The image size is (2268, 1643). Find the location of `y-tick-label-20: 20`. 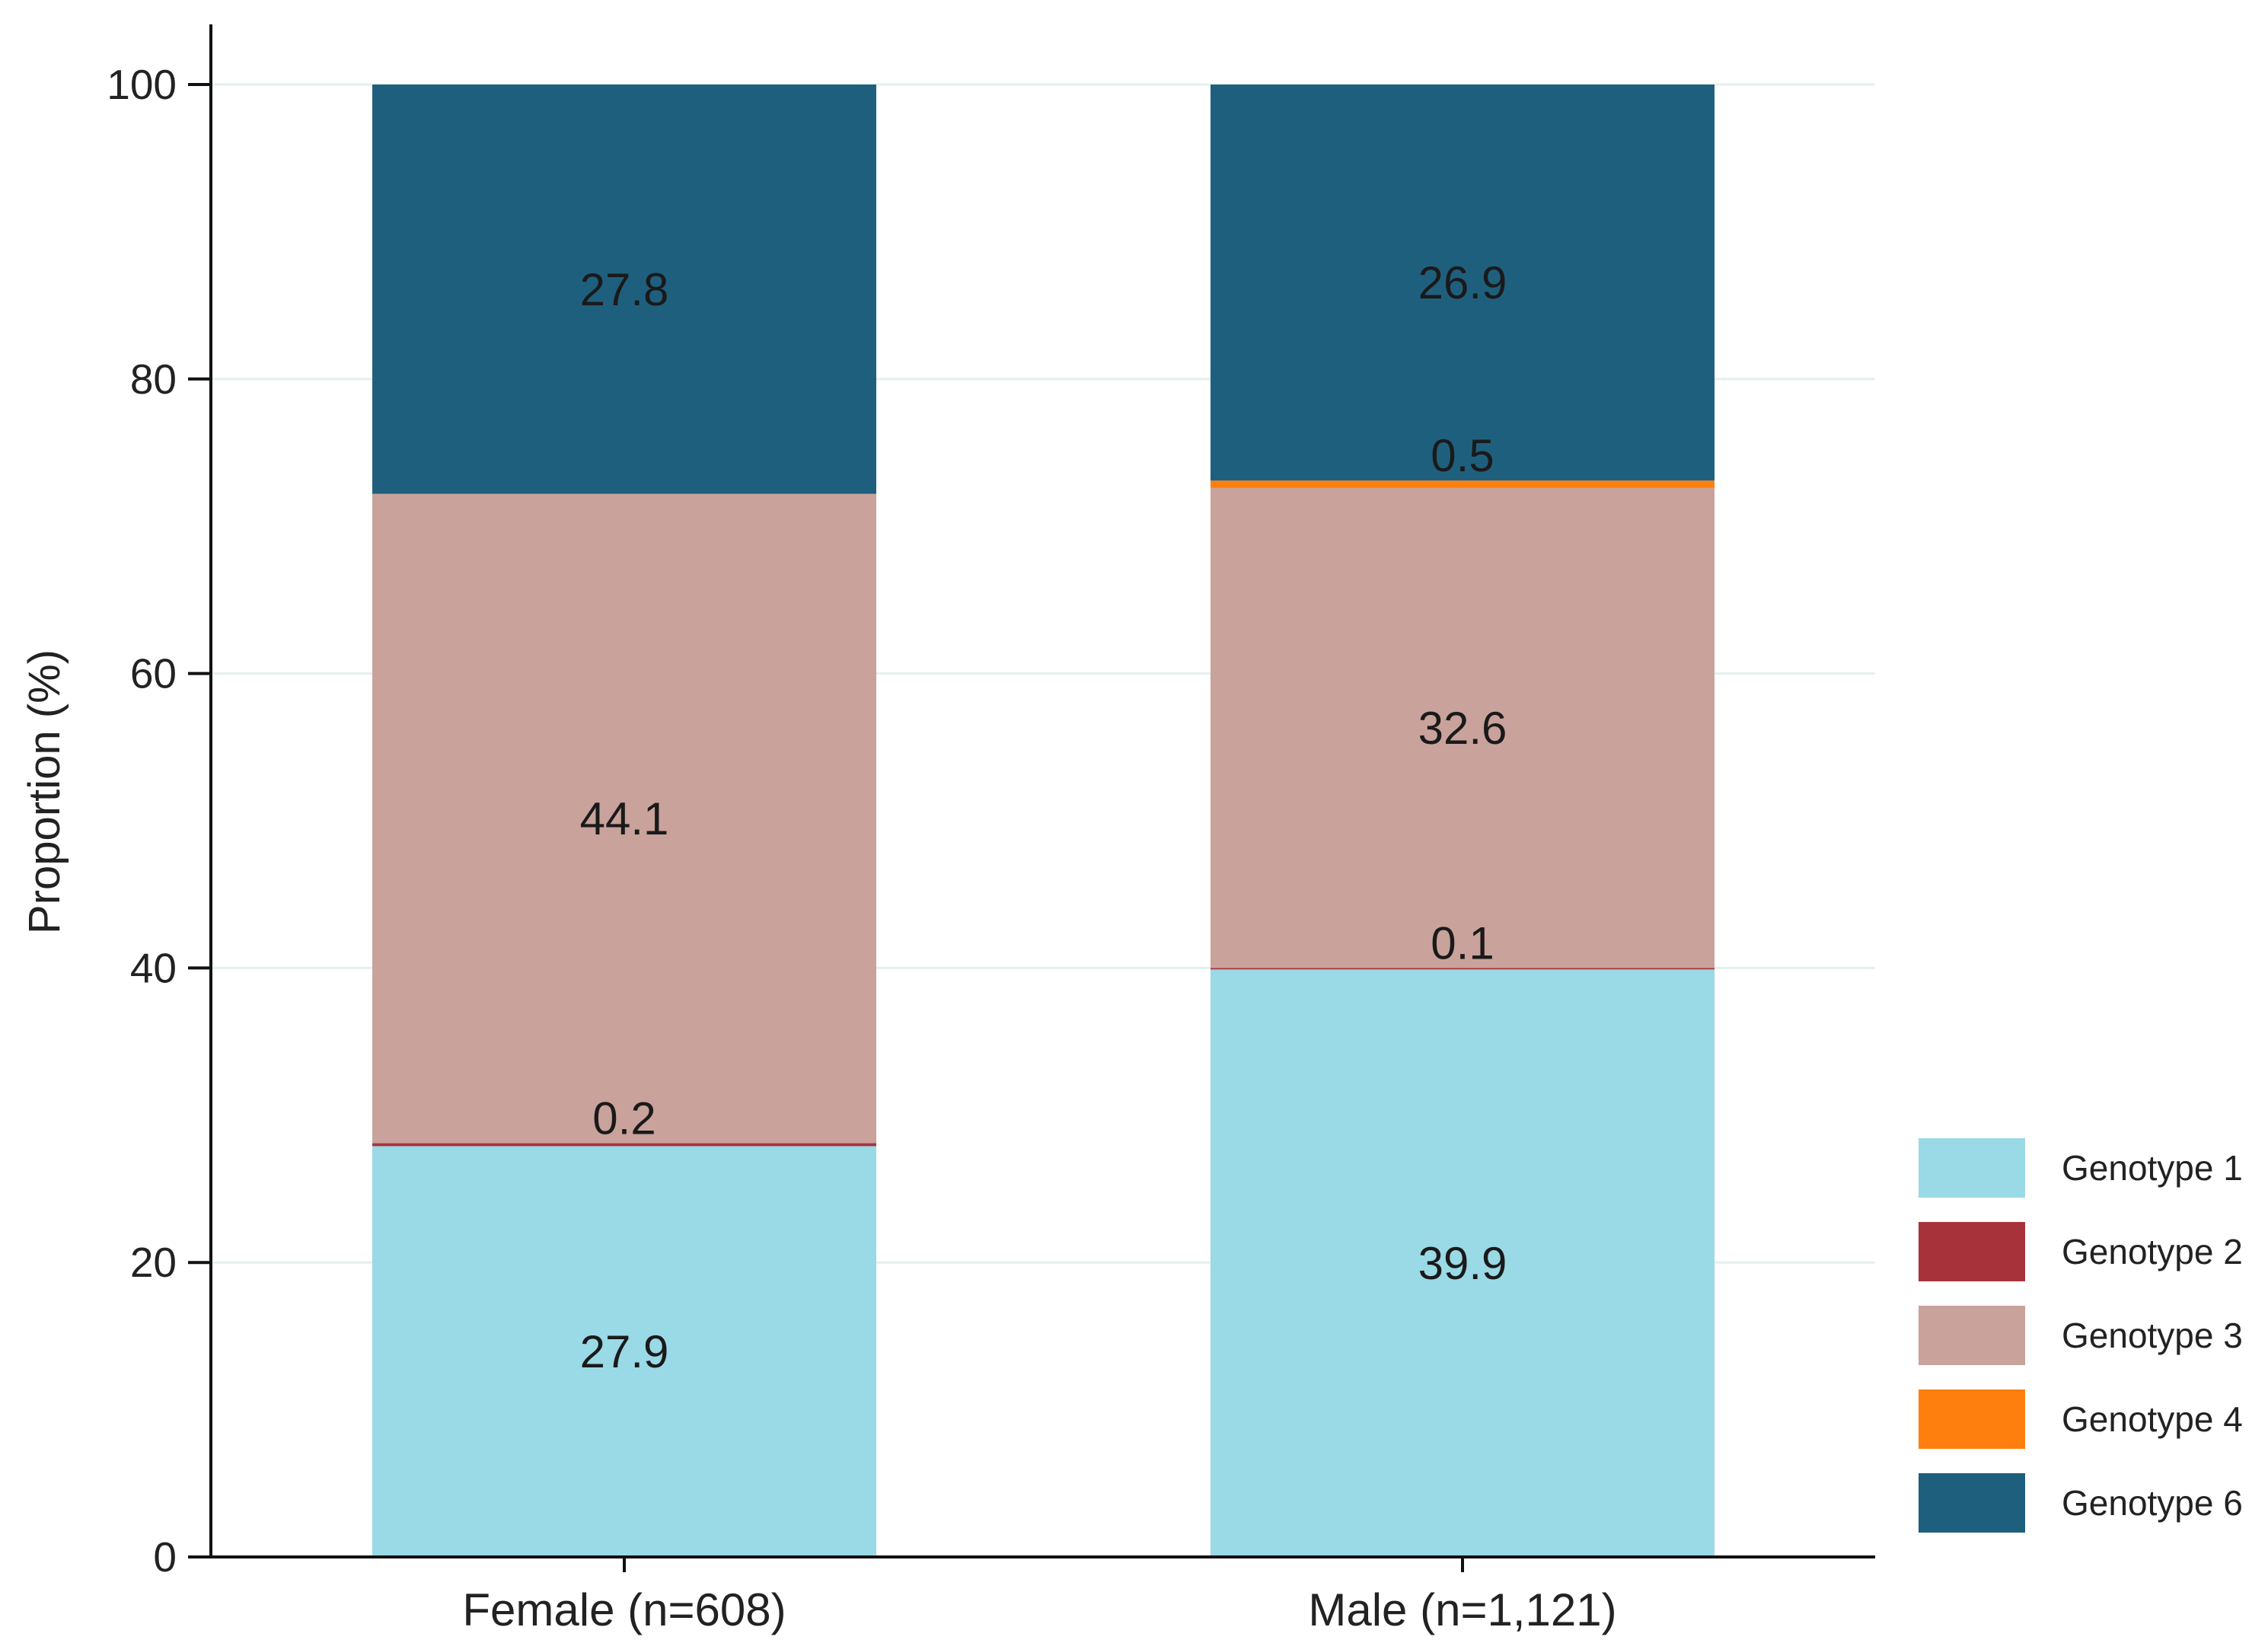

y-tick-label-20: 20 is located at coordinates (153, 1262).